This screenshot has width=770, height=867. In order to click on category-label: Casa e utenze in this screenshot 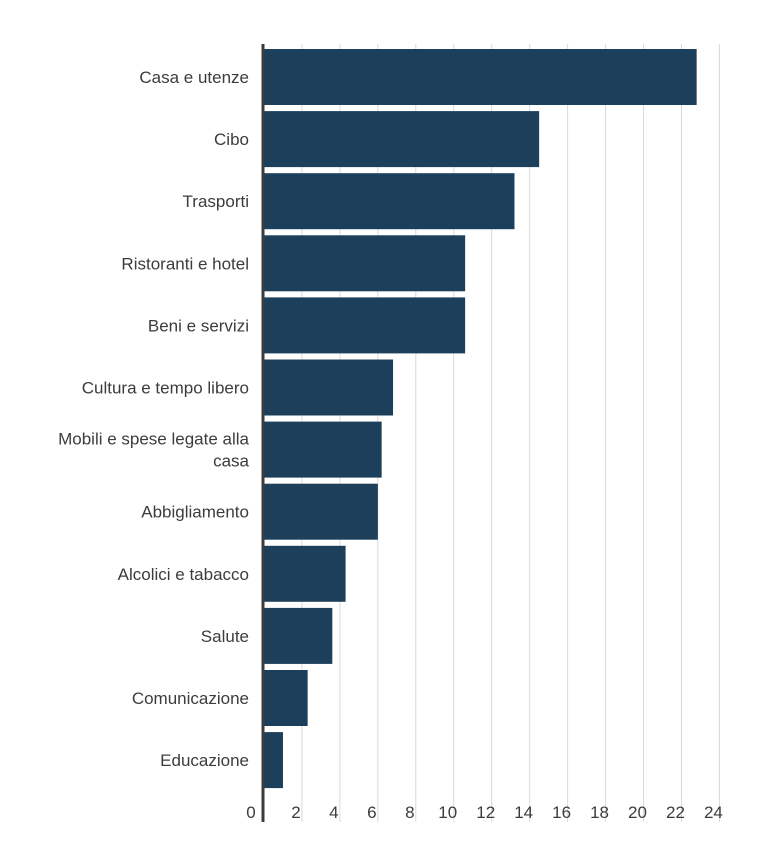, I will do `click(194, 77)`.